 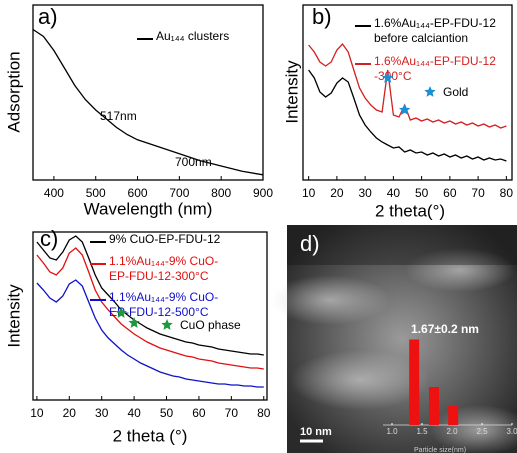 What do you see at coordinates (148, 208) in the screenshot?
I see `x-axis-label: Wavelength (nm)` at bounding box center [148, 208].